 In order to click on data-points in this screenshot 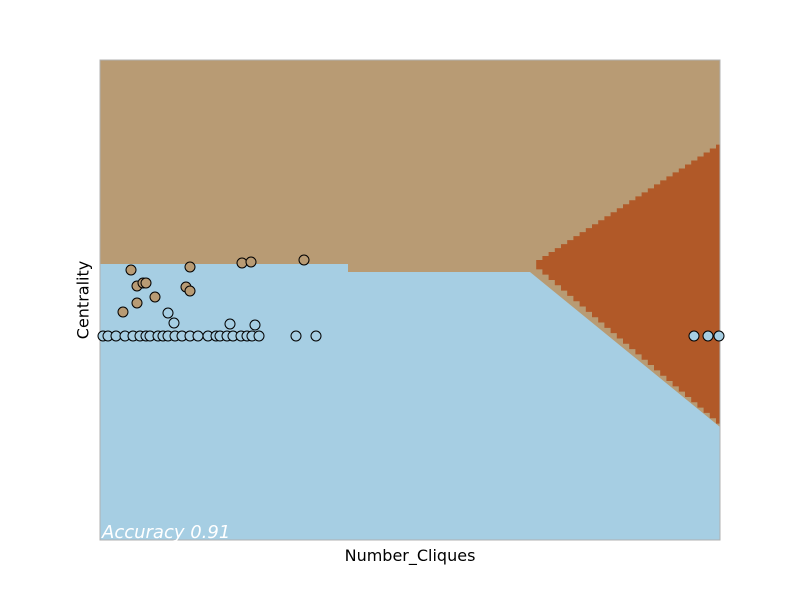, I will do `click(411, 298)`.